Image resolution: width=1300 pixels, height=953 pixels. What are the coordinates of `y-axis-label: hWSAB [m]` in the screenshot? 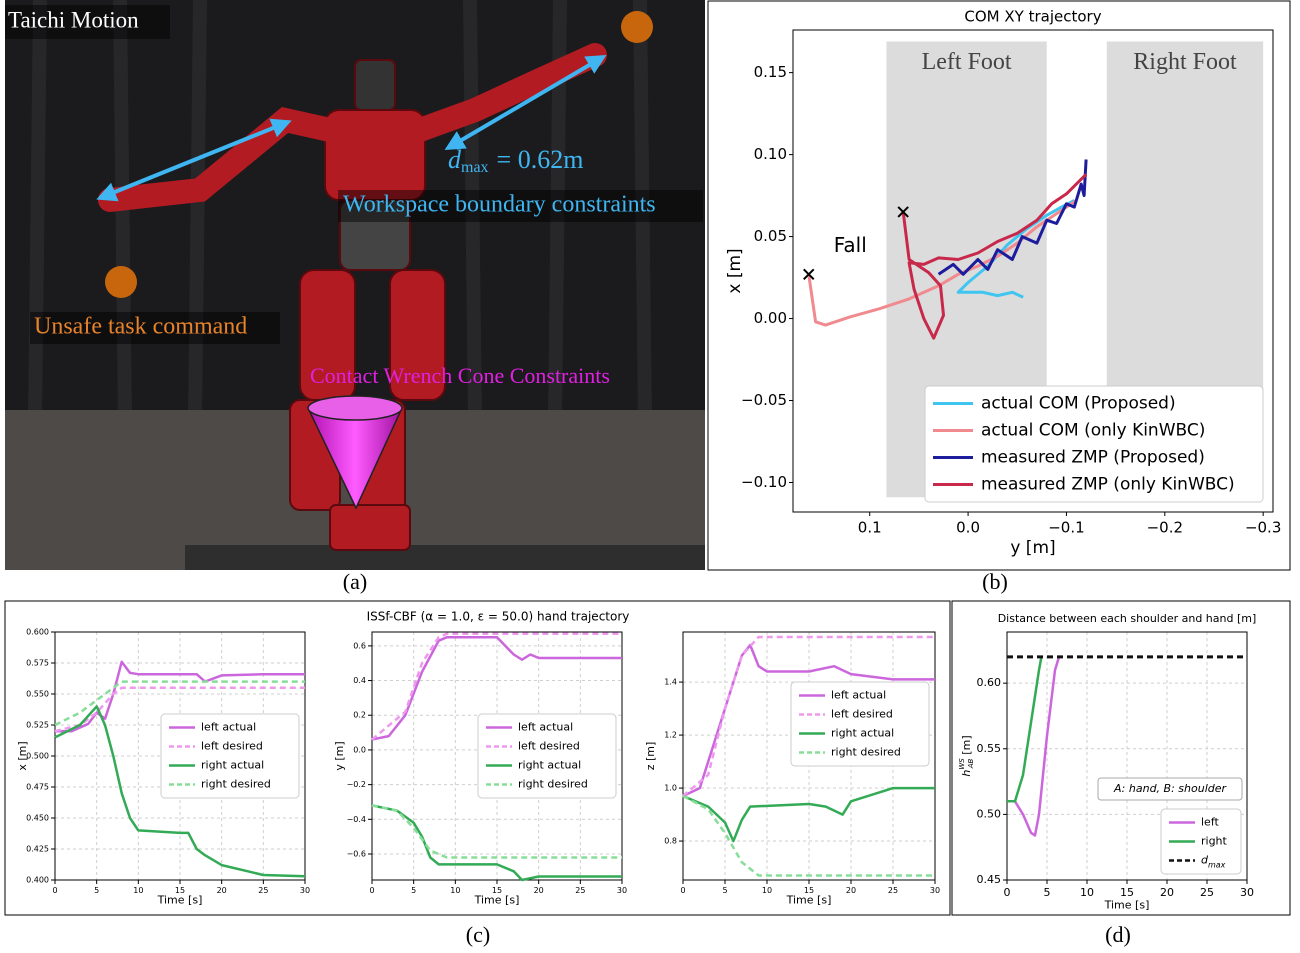 It's located at (966, 755).